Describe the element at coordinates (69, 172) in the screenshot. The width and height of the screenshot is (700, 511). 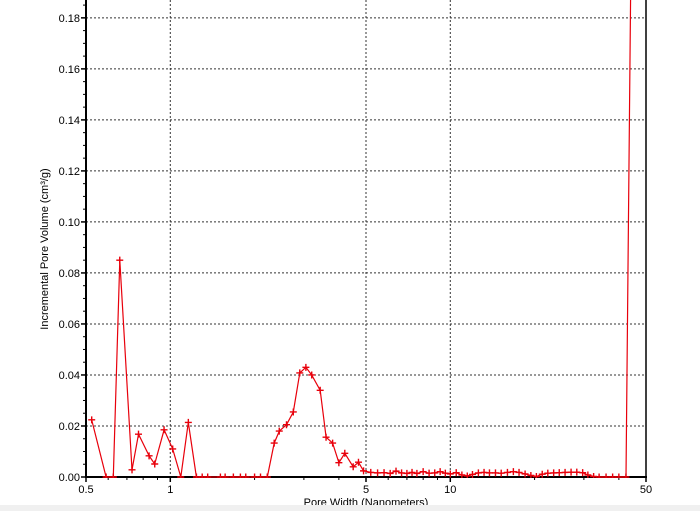
I see `y-tick-label: 0.12` at that location.